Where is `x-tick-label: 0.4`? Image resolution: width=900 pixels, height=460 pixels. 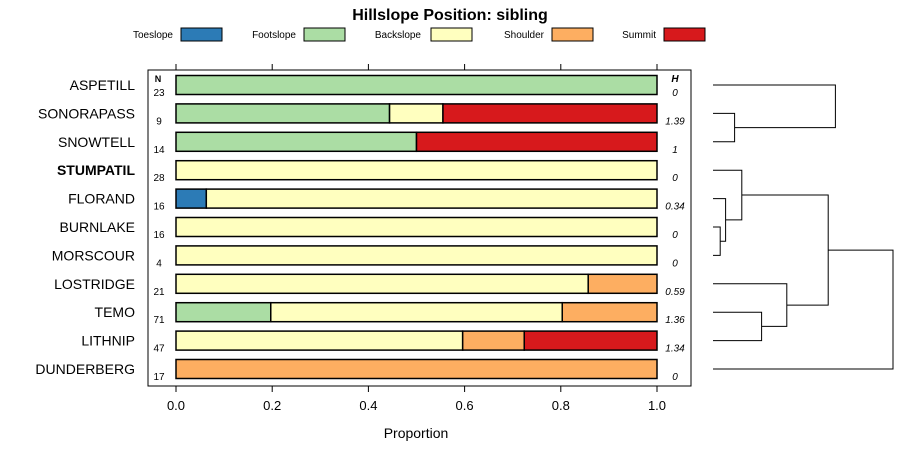 x-tick-label: 0.4 is located at coordinates (368, 405).